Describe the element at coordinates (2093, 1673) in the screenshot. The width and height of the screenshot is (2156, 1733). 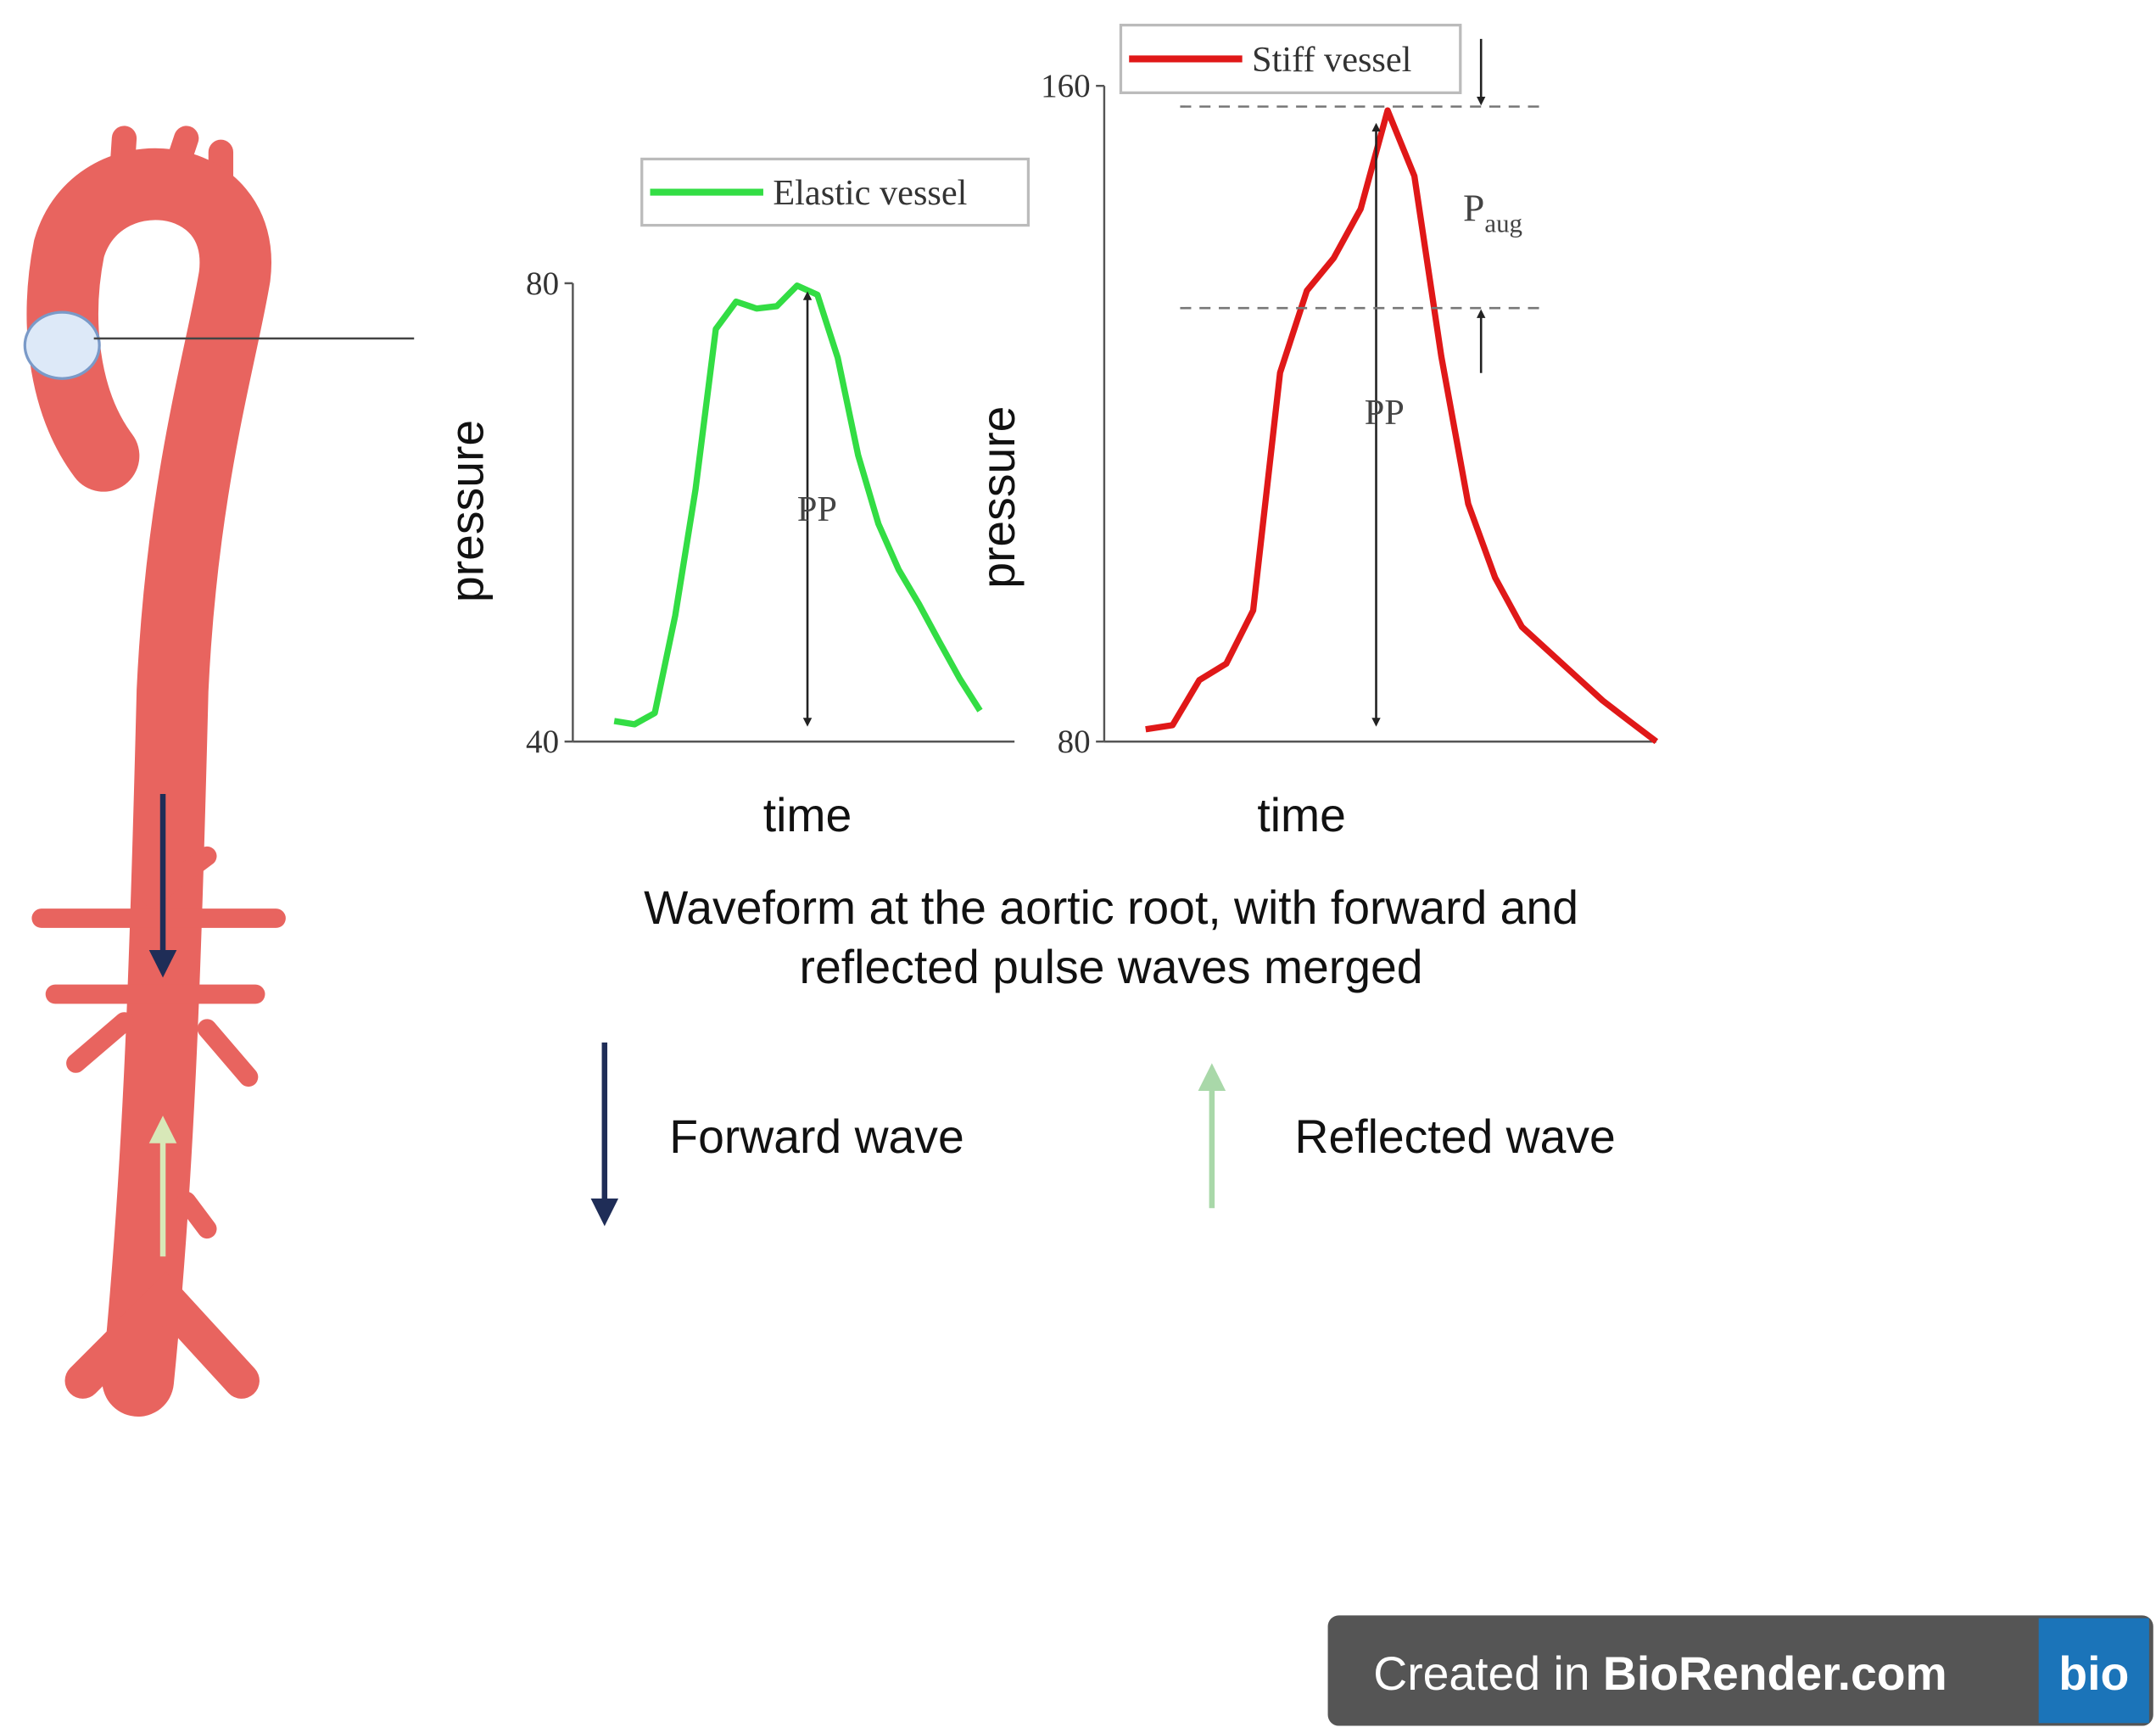
I see `badge-logo: bio` at that location.